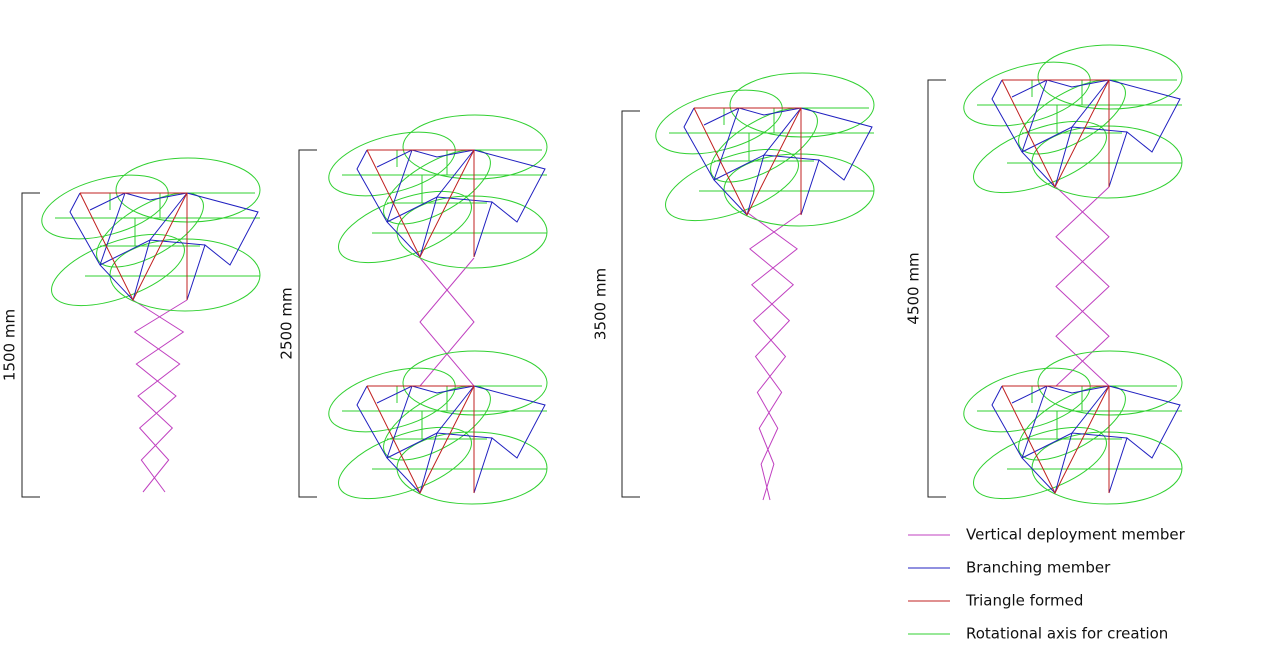 The height and width of the screenshot is (646, 1283). I want to click on height-label: 4500 mm, so click(914, 288).